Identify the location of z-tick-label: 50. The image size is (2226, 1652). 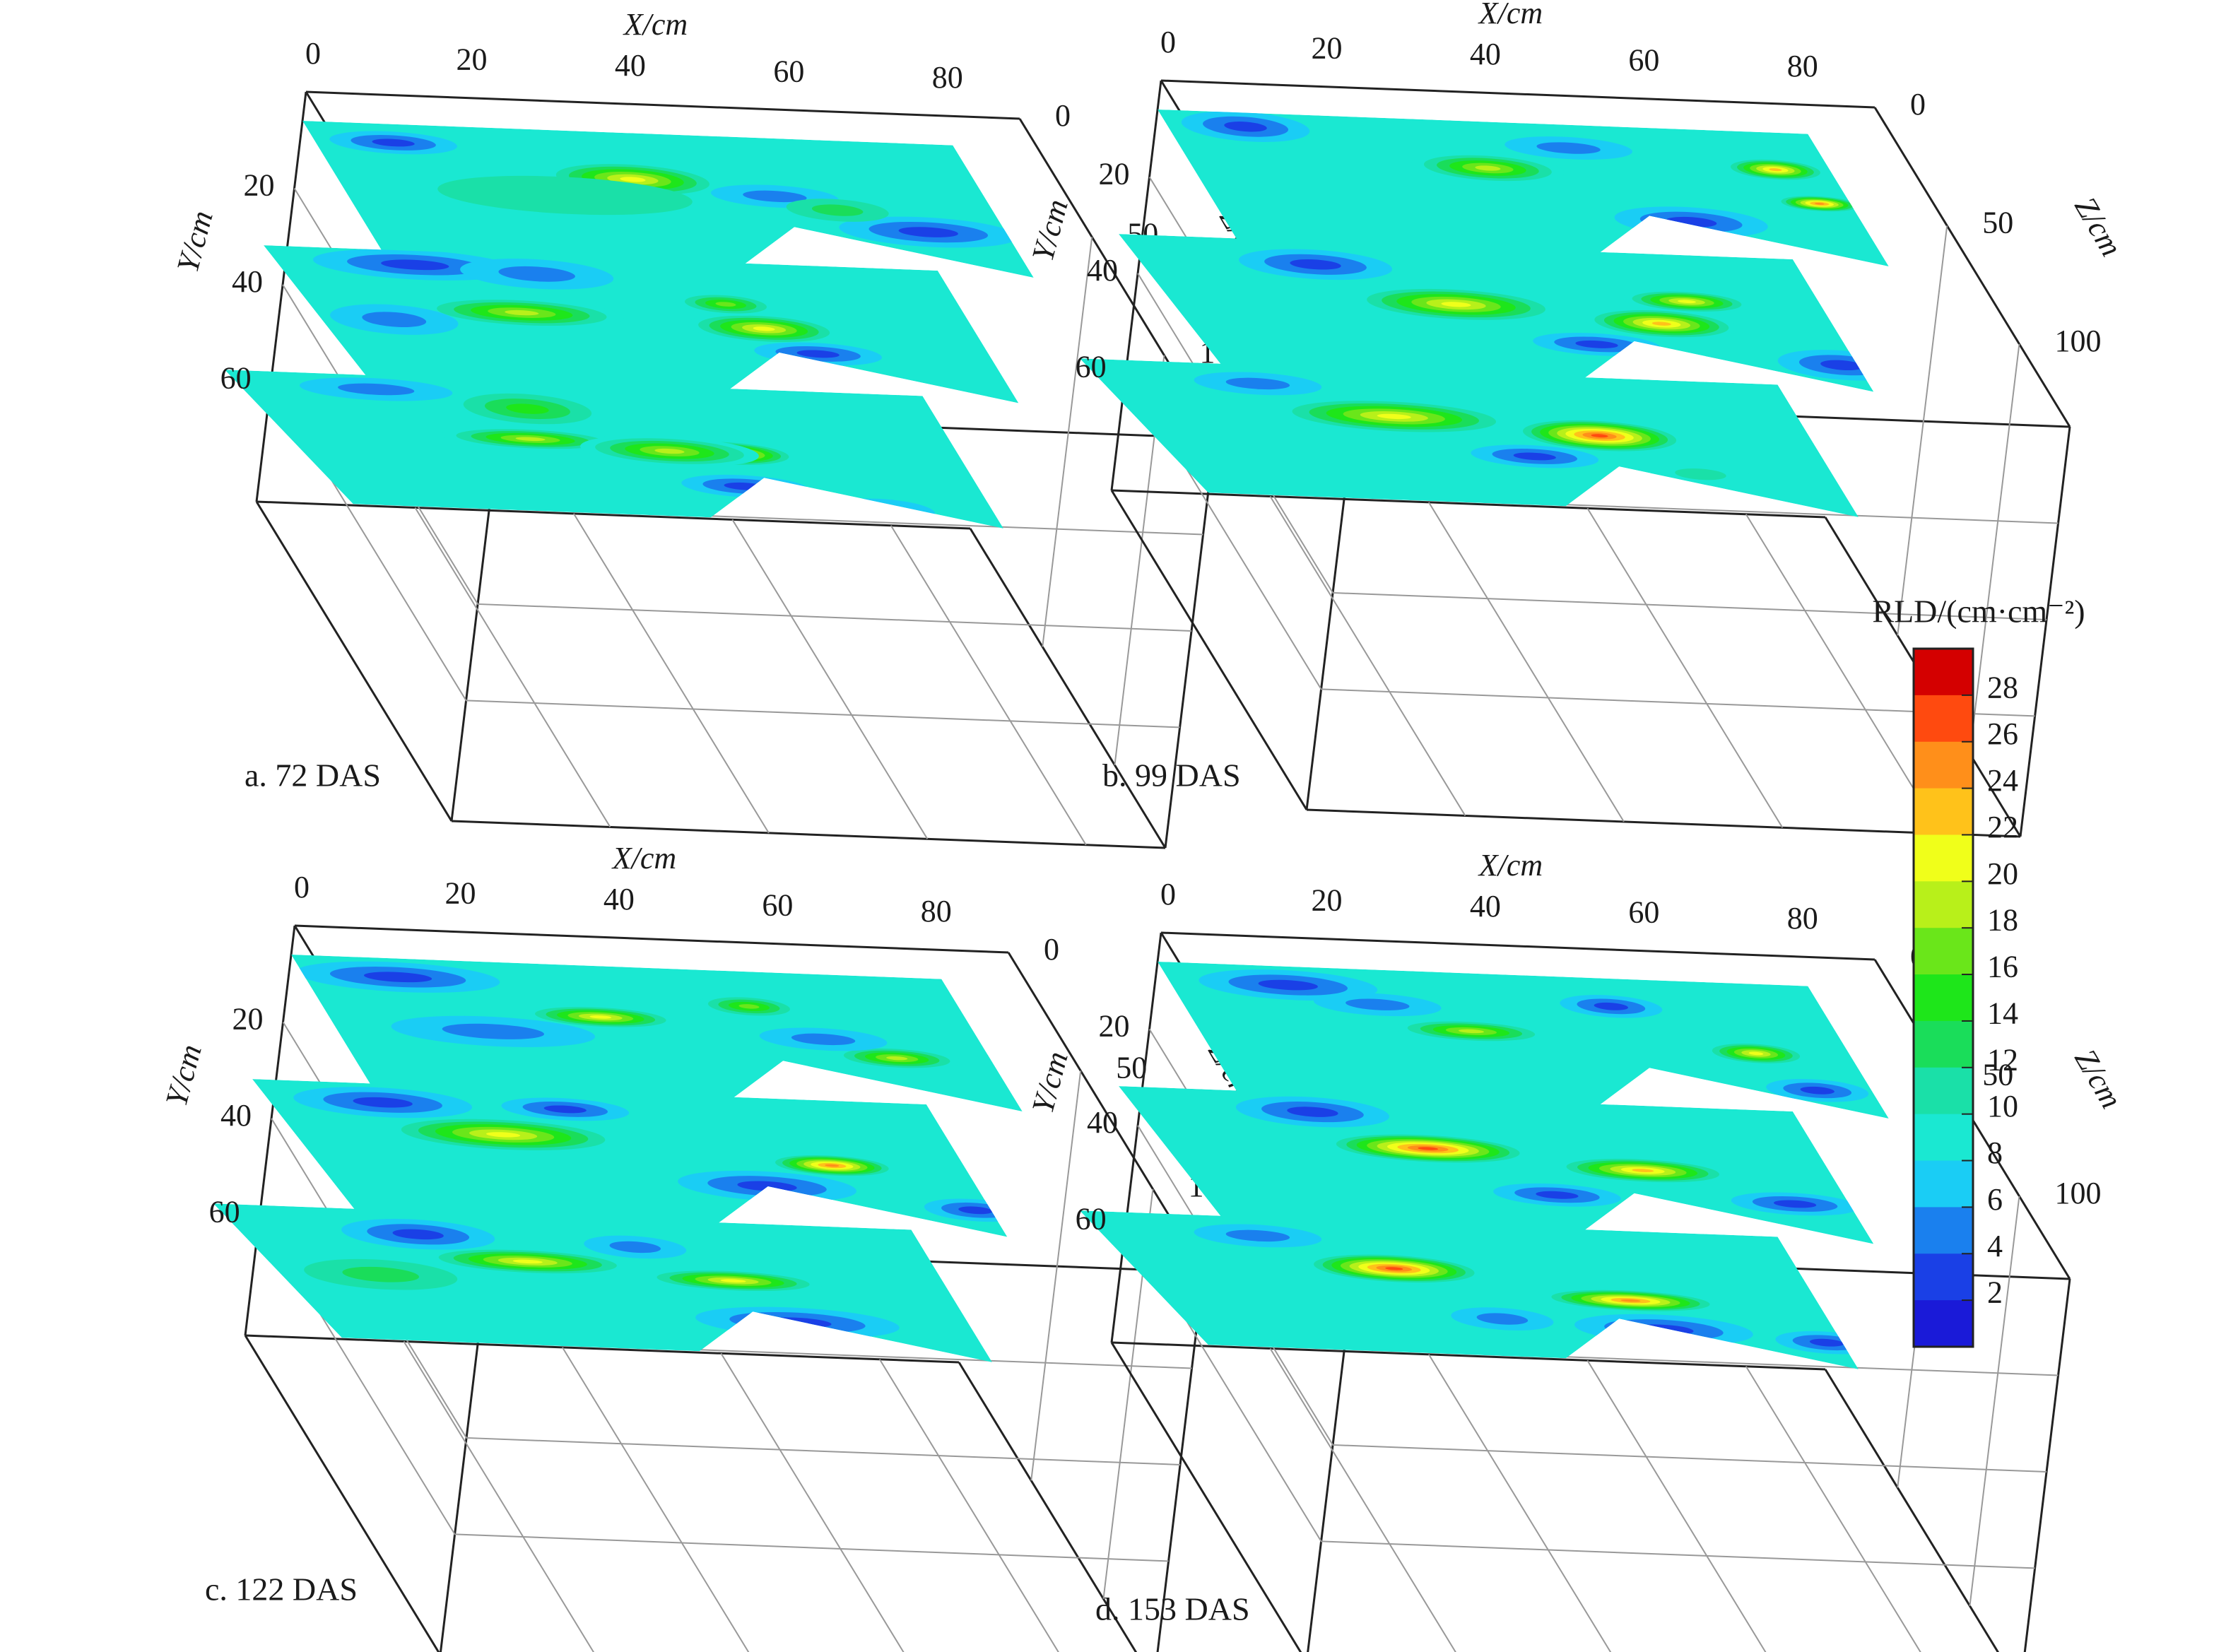
(1997, 1075).